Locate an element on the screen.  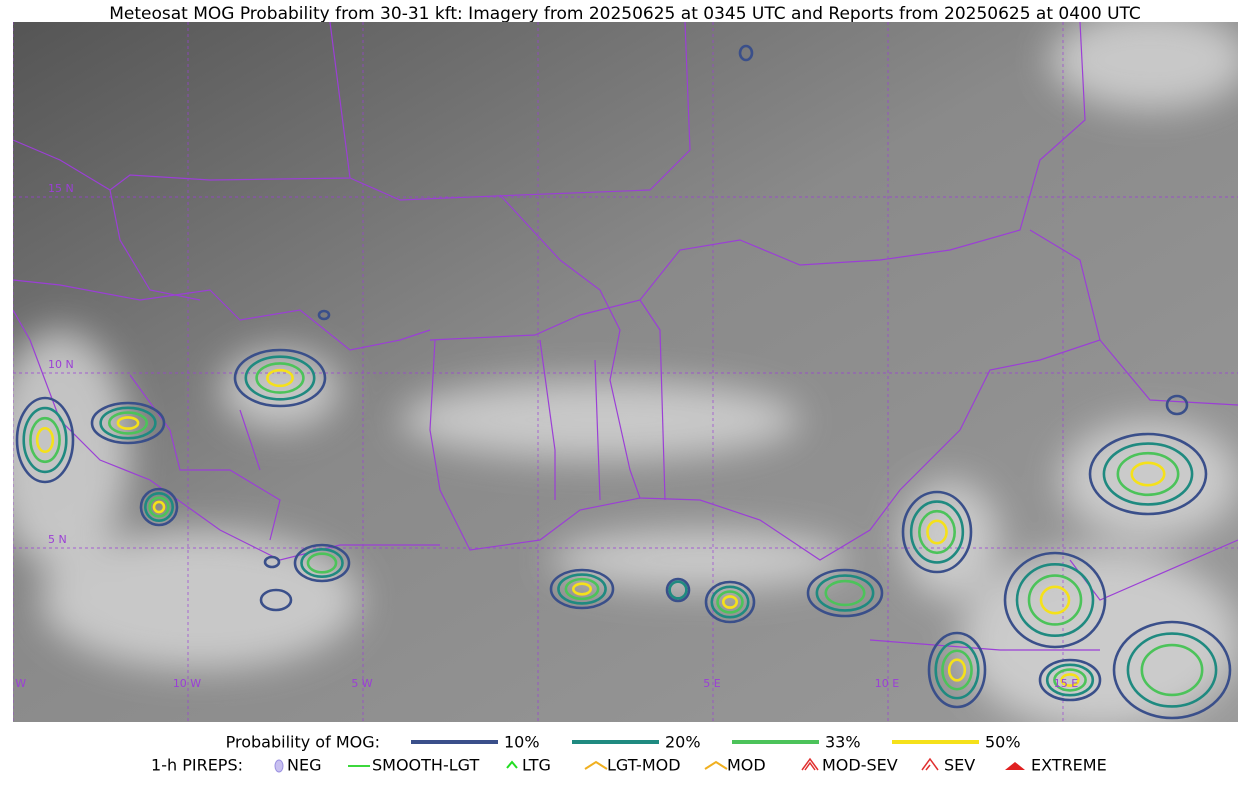
legend-label: LGT-MOD is located at coordinates (644, 765).